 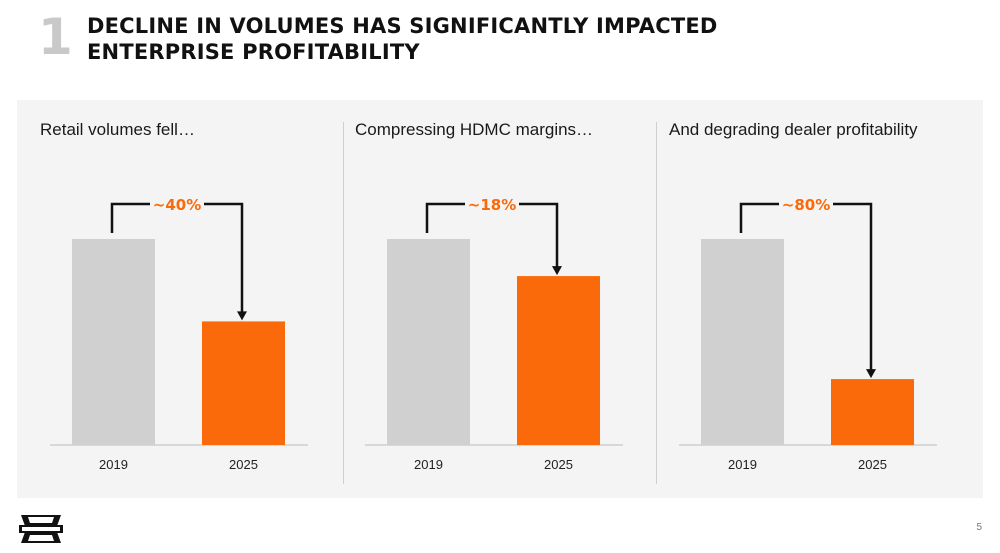 What do you see at coordinates (494, 334) in the screenshot?
I see `chart-svg: 2019 2025 ~18%` at bounding box center [494, 334].